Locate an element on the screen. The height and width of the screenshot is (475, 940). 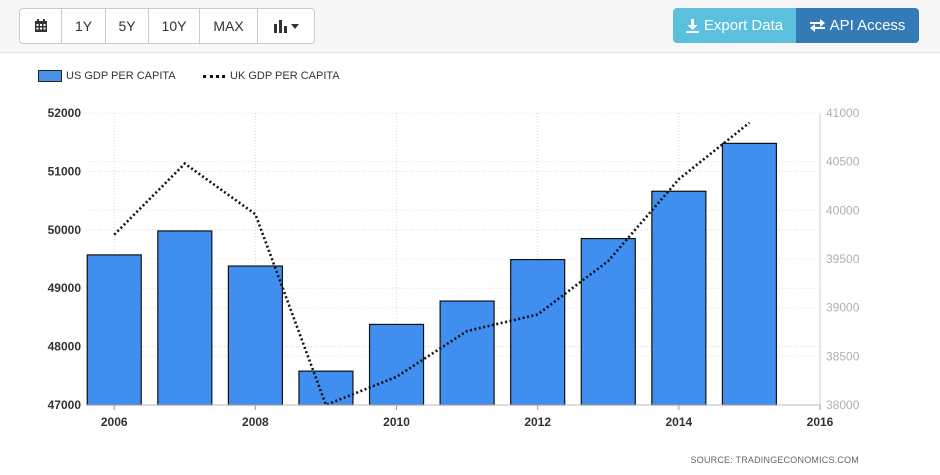
bar-us-2010 is located at coordinates (396, 364).